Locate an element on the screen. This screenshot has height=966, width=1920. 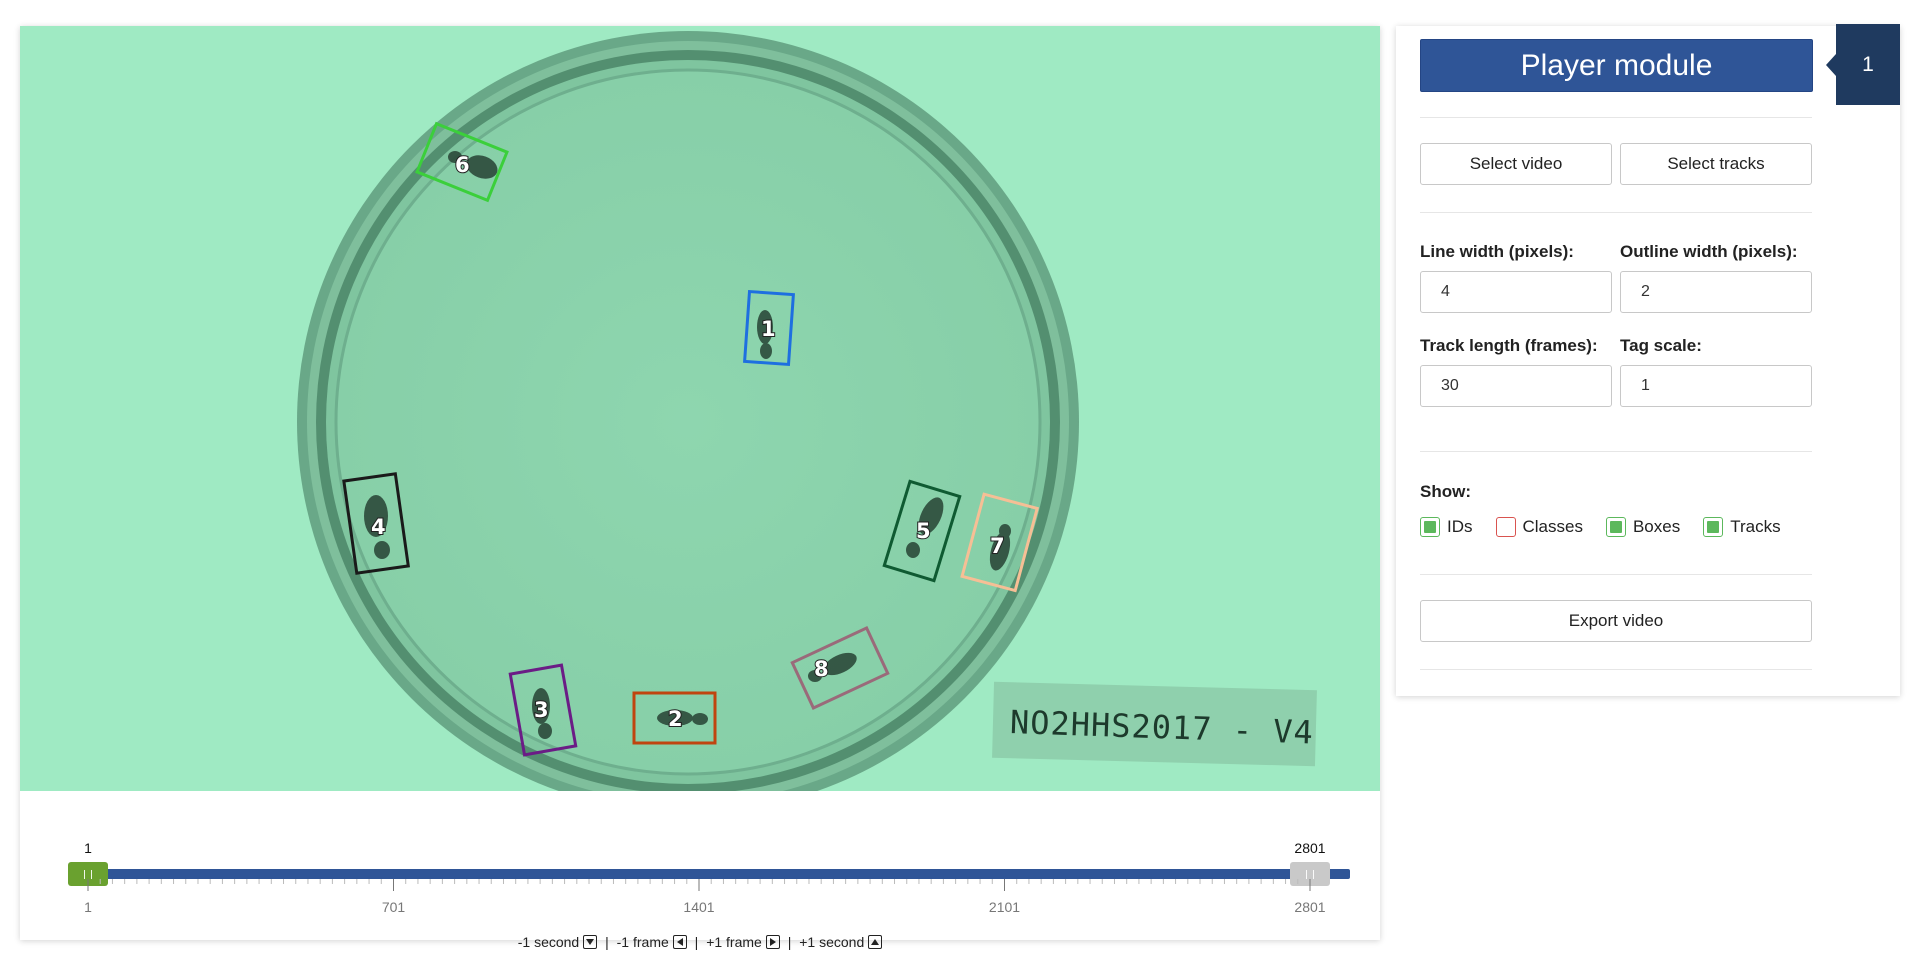
tick-label: 701 is located at coordinates (393, 907).